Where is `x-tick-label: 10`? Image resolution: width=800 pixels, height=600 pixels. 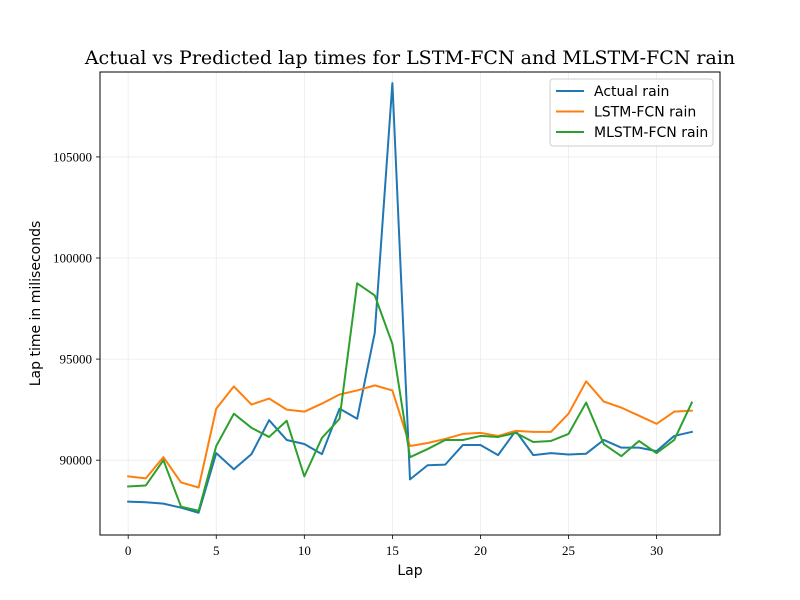
x-tick-label: 10 is located at coordinates (304, 550).